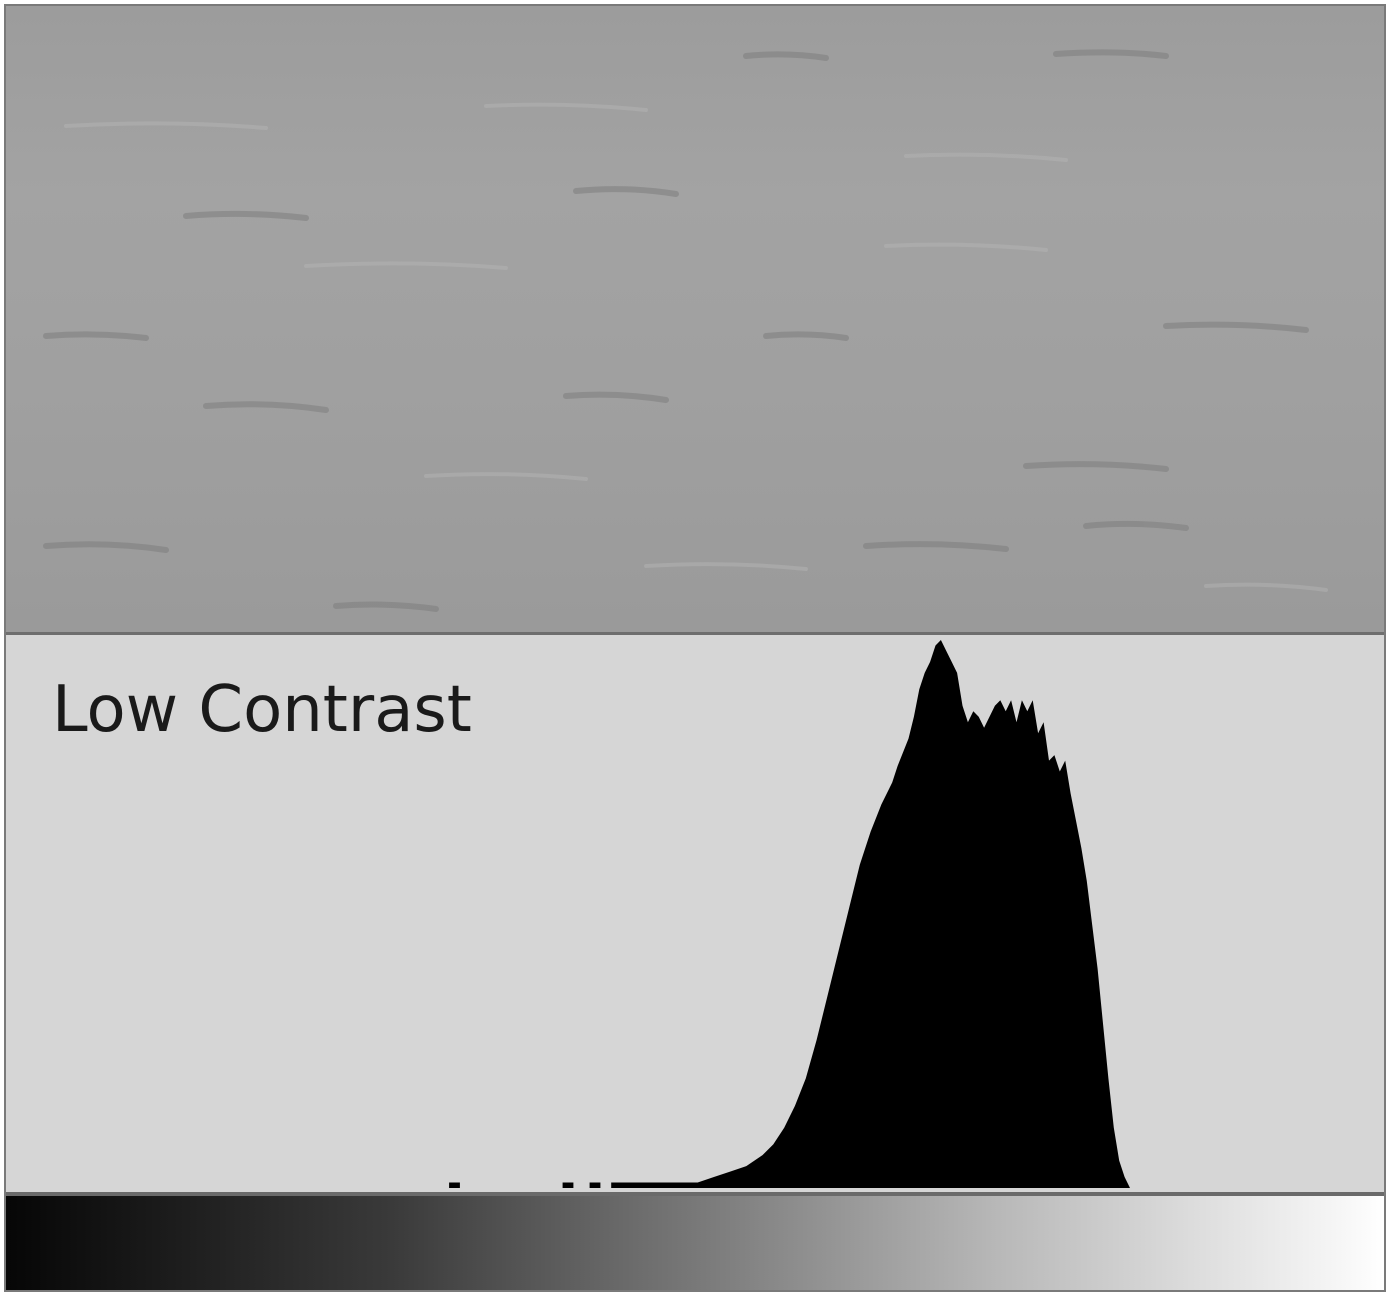 Image resolution: width=1390 pixels, height=1296 pixels. I want to click on chart-title: Low Contrast, so click(262, 710).